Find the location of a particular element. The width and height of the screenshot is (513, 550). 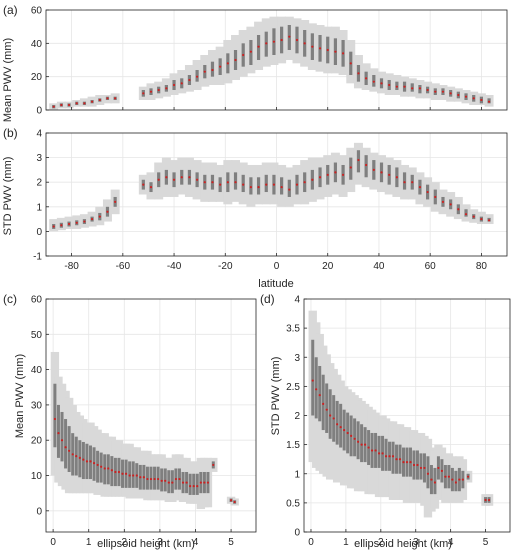

y-tick-label: 40 is located at coordinates (37, 44).